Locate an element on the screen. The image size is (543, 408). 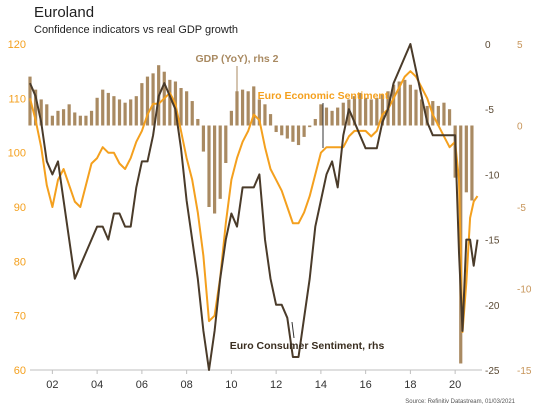
x-axis-tick-label: 12 is located at coordinates (276, 385).